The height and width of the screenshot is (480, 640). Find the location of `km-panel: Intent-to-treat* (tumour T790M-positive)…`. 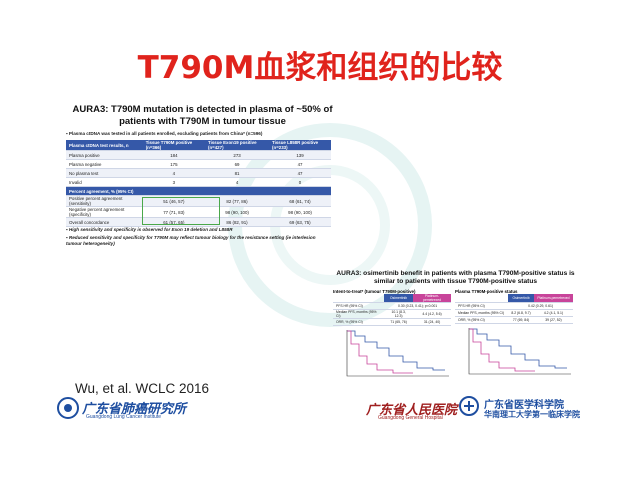

km-panel: Intent-to-treat* (tumour T790M-positive)… is located at coordinates (392, 341).